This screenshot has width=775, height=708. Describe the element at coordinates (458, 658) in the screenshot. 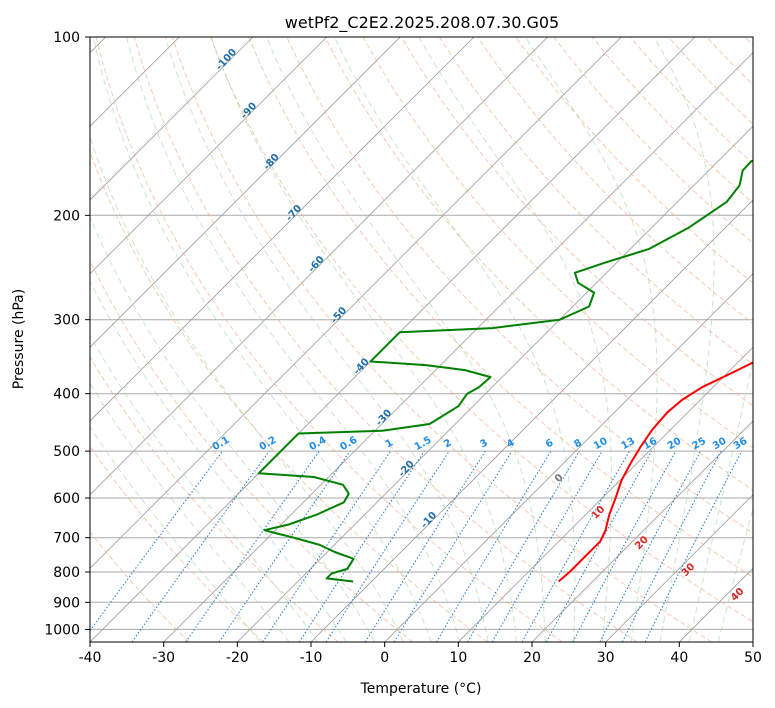

I see `x-tick-label: 10` at that location.